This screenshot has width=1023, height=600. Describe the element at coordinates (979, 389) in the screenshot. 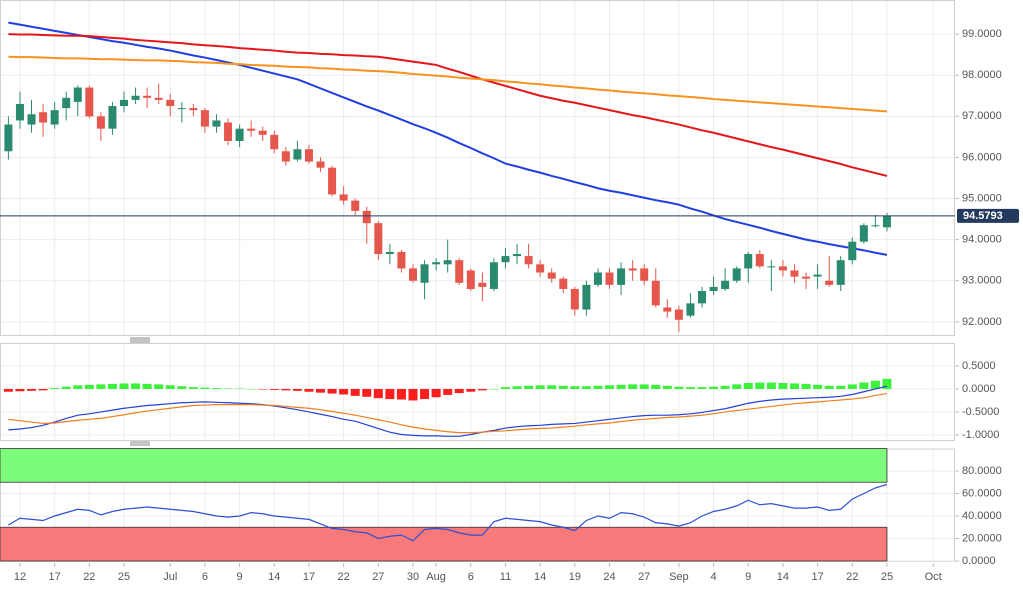

I see `y-tick-label: 0.0000` at that location.